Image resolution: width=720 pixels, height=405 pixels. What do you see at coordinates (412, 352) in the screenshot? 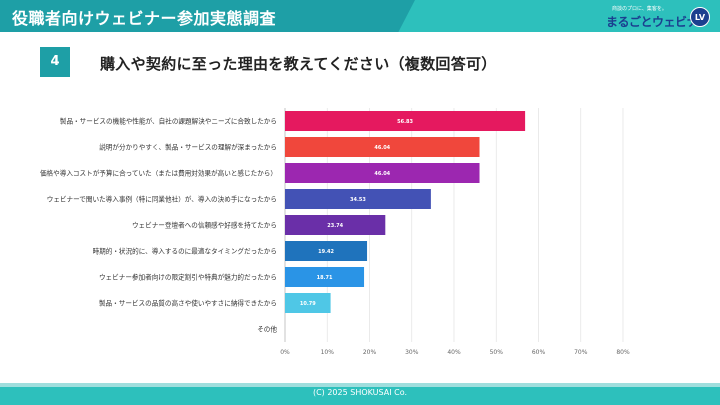
I see `x-tick-label: 30%` at bounding box center [412, 352].